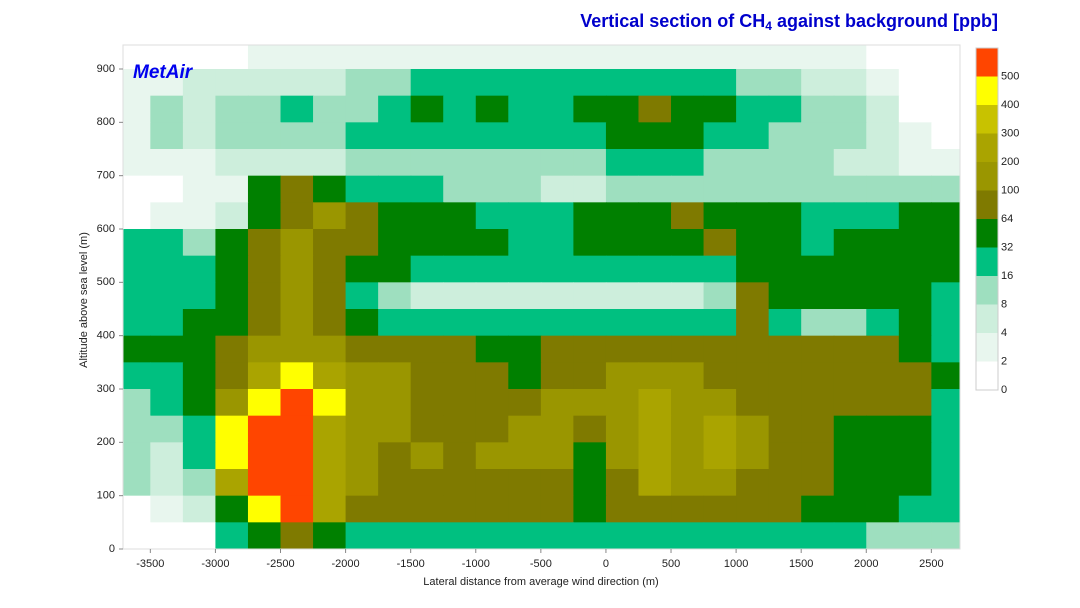  Describe the element at coordinates (541, 564) in the screenshot. I see `x-tick-label: -500` at that location.